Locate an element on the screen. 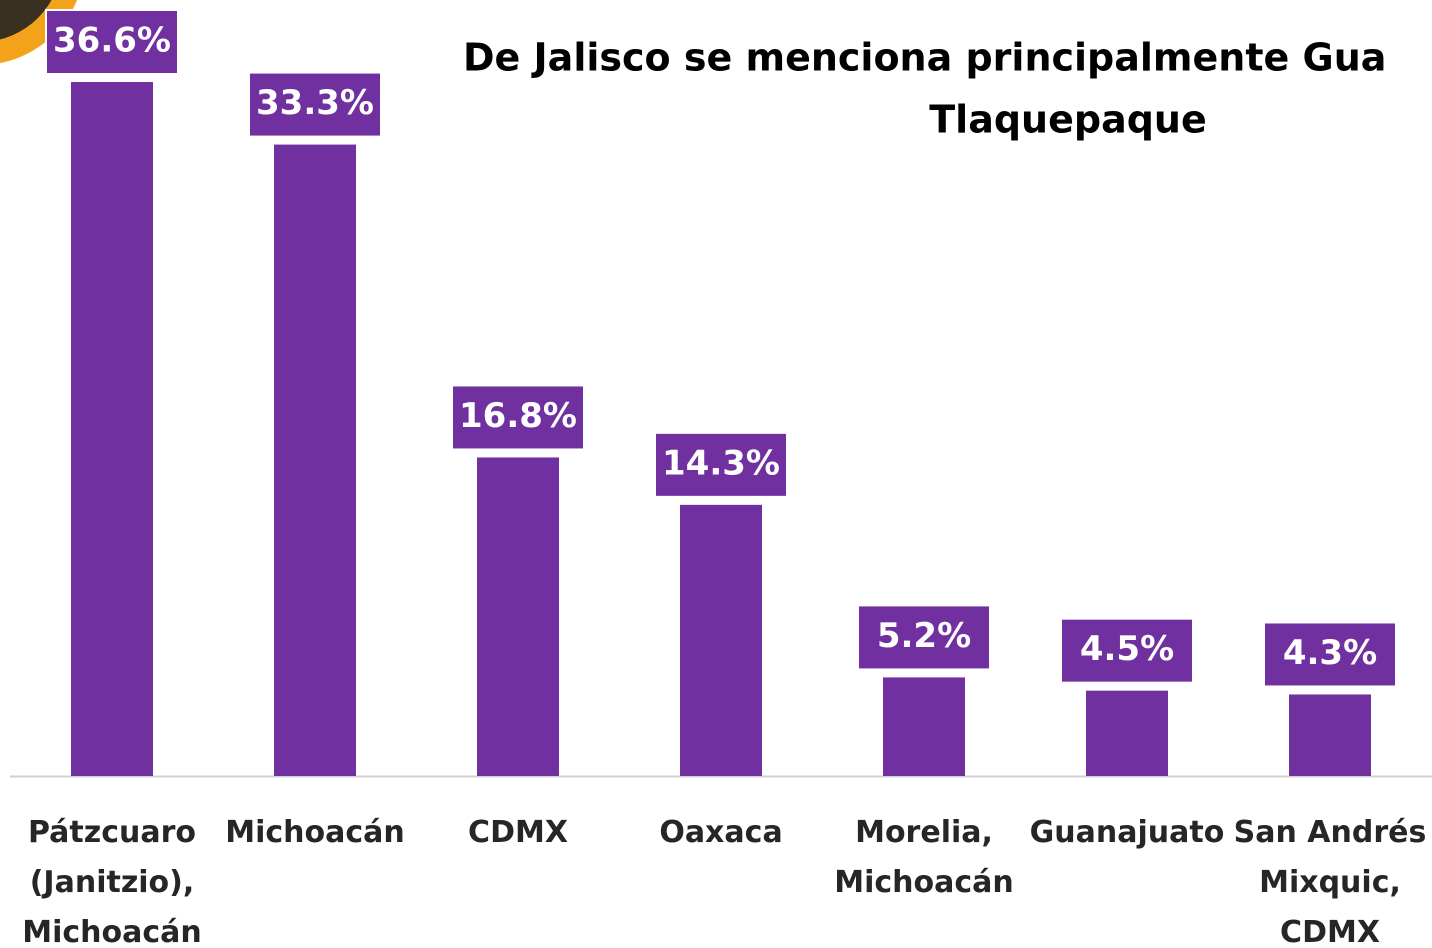 The height and width of the screenshot is (948, 1432). value-label: 33.3% is located at coordinates (315, 103).